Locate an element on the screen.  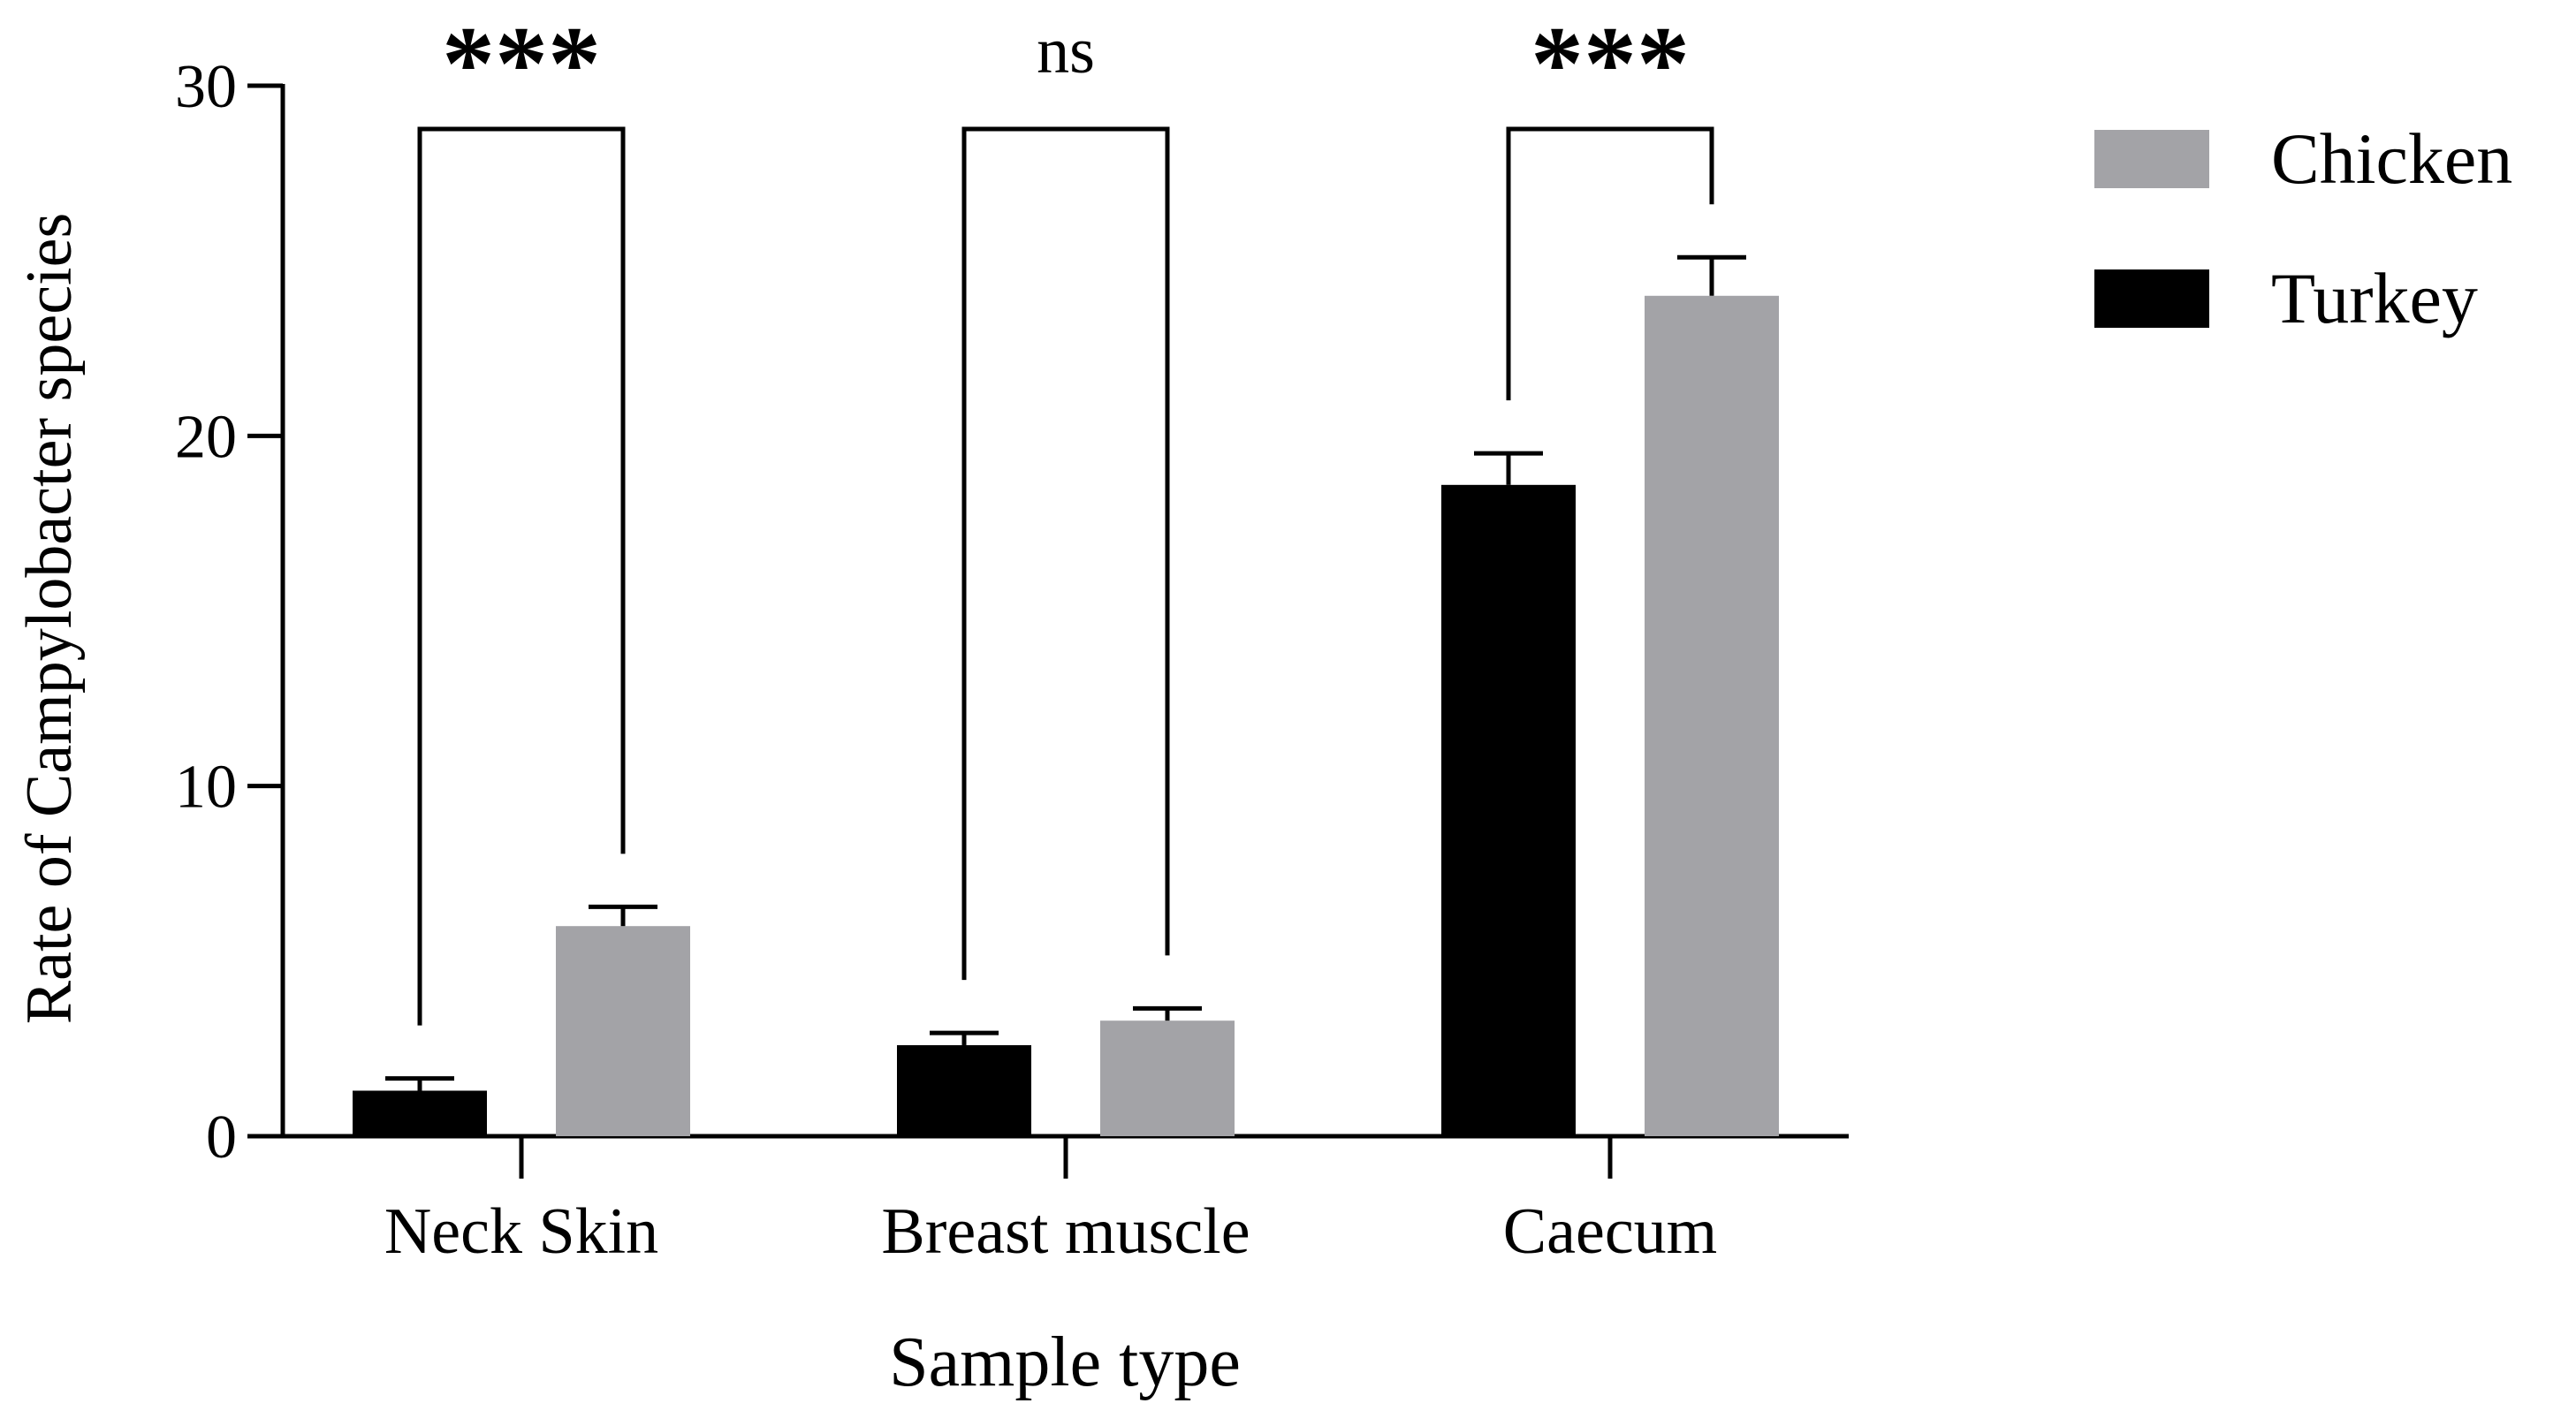
legend: Chicken Turkey is located at coordinates (2303, 228).